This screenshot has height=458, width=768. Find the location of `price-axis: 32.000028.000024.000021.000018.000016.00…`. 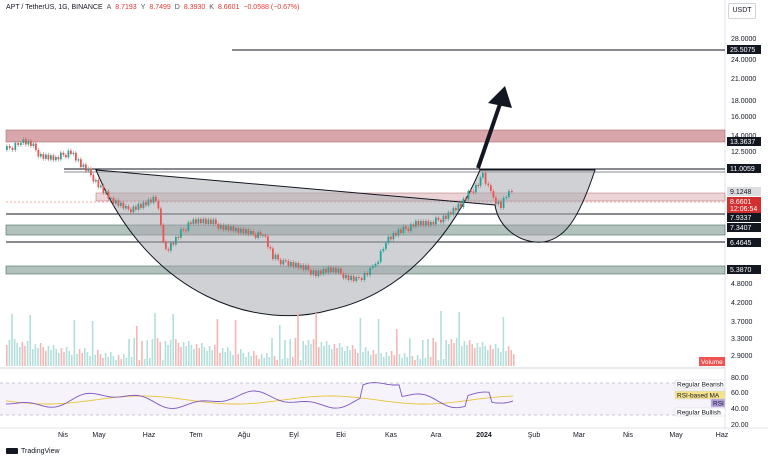

price-axis: 32.000028.000024.000021.000018.000016.00… is located at coordinates (743, 183).